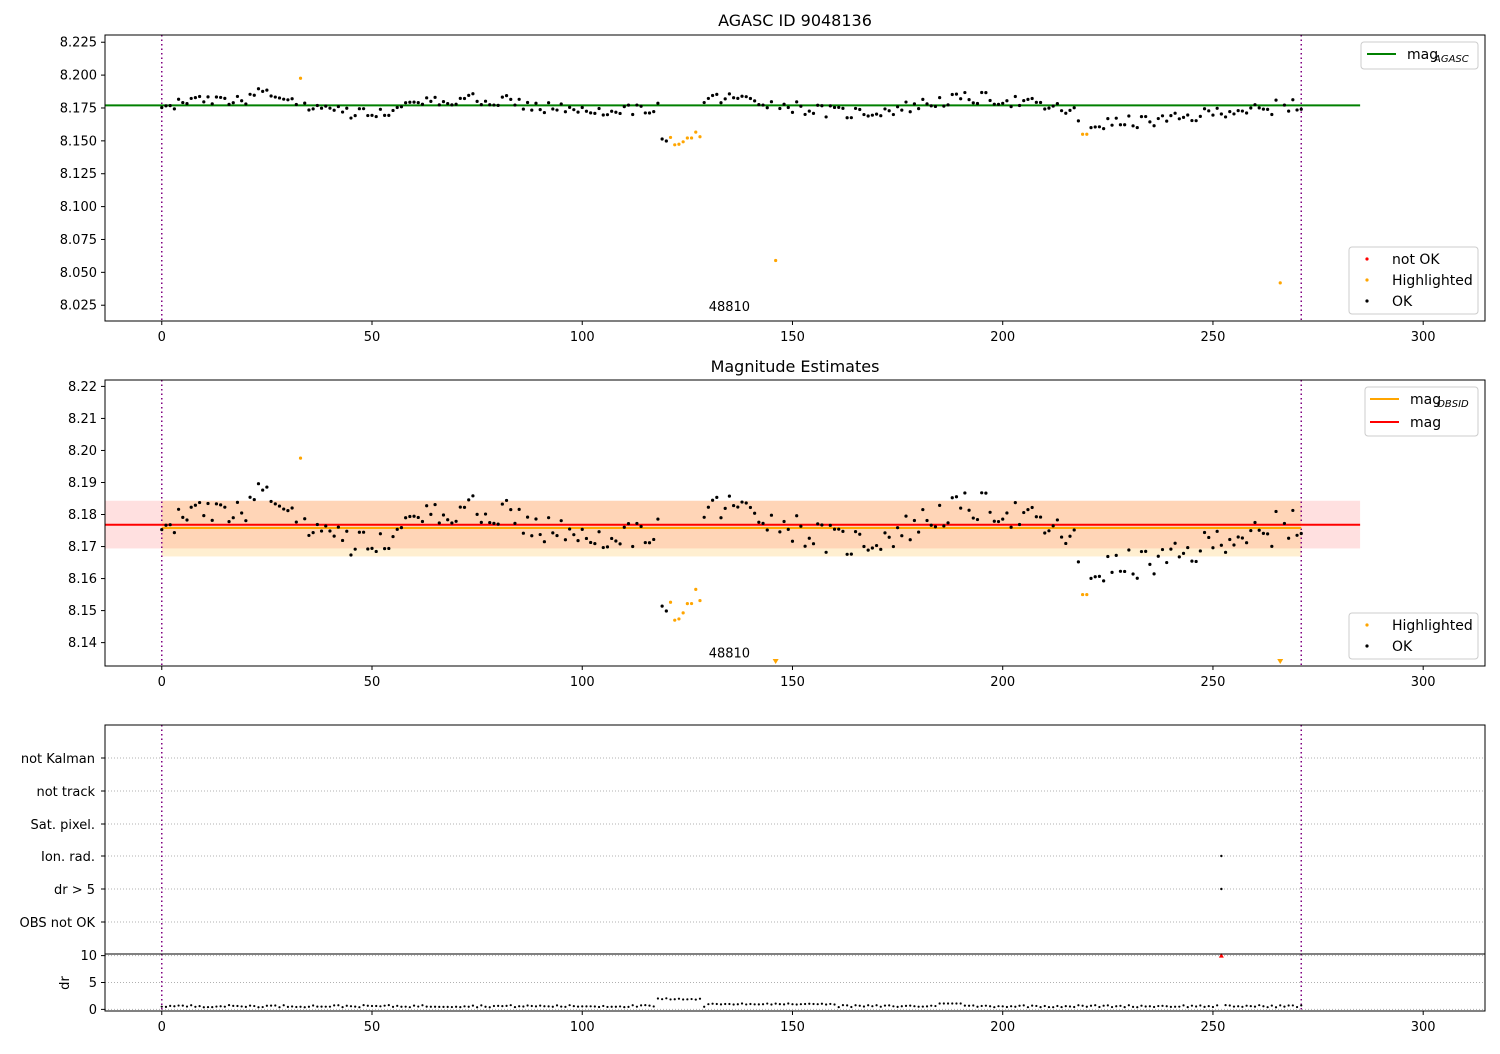 The width and height of the screenshot is (1500, 1054). What do you see at coordinates (795, 20) in the screenshot?
I see `chart-title: AGASC ID 9048136` at bounding box center [795, 20].